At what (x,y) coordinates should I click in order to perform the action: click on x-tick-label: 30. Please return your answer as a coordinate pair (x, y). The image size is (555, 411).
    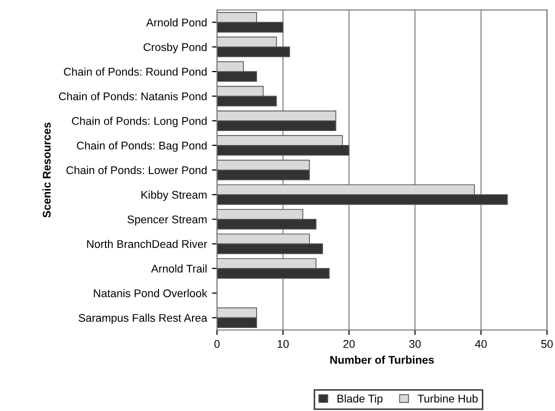
    Looking at the image, I should click on (415, 344).